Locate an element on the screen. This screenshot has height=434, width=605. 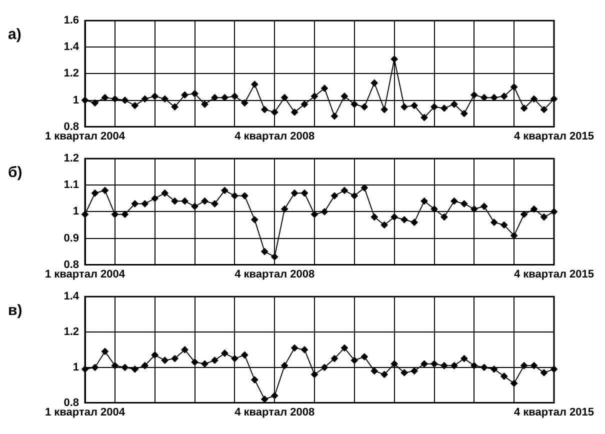
chart-title: а) is located at coordinates (15, 34).